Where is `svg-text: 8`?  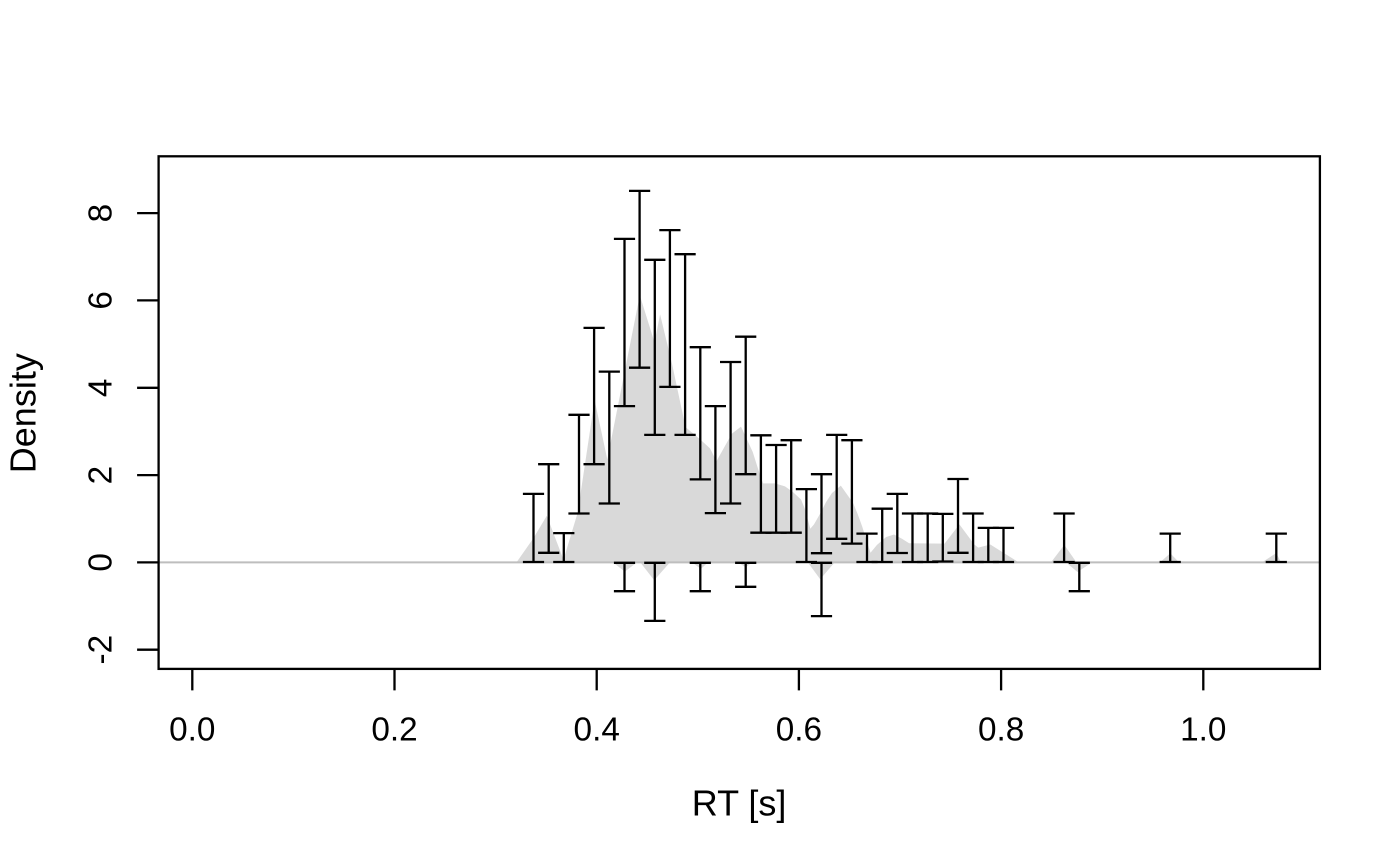 svg-text: 8 is located at coordinates (101, 213).